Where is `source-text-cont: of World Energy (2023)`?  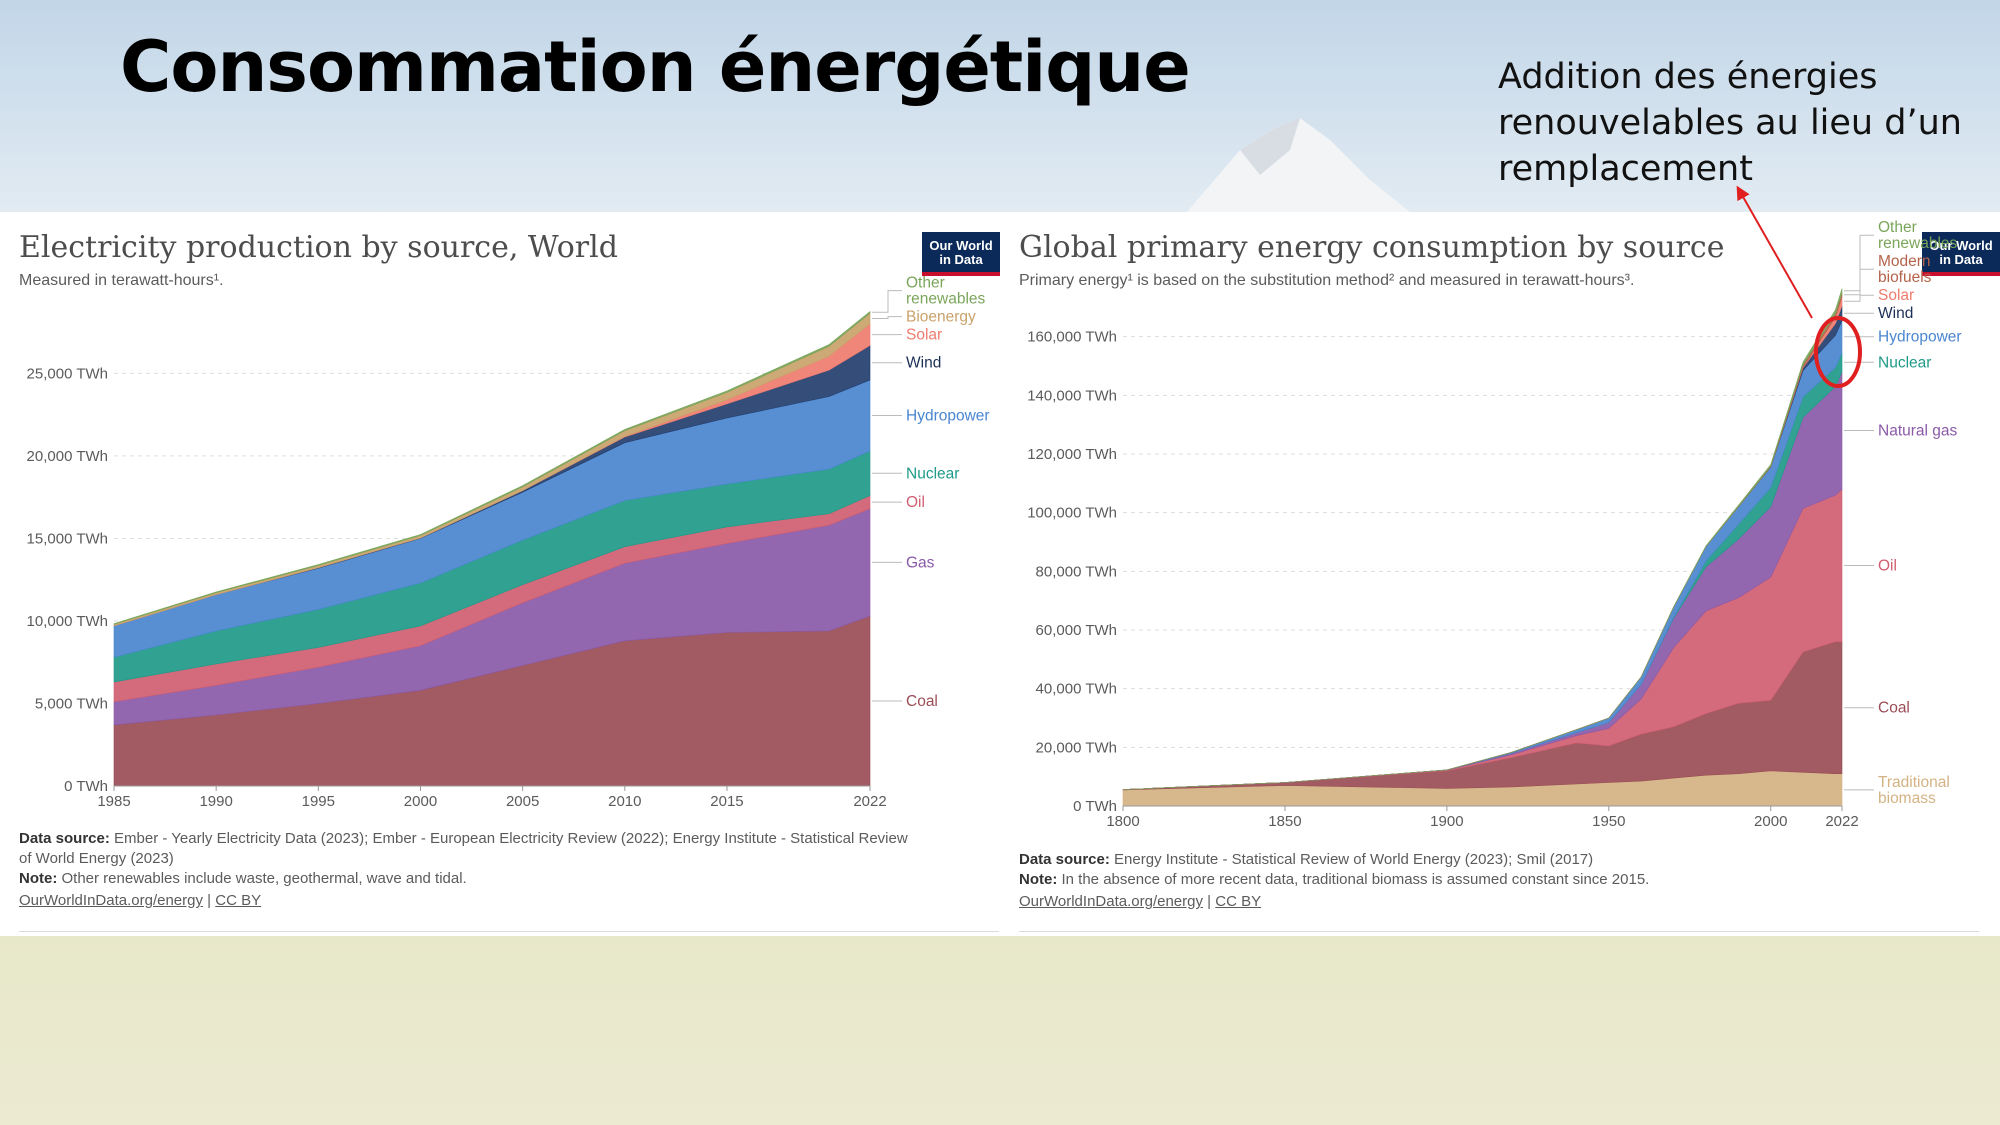
source-text-cont: of World Energy (2023) is located at coordinates (96, 858).